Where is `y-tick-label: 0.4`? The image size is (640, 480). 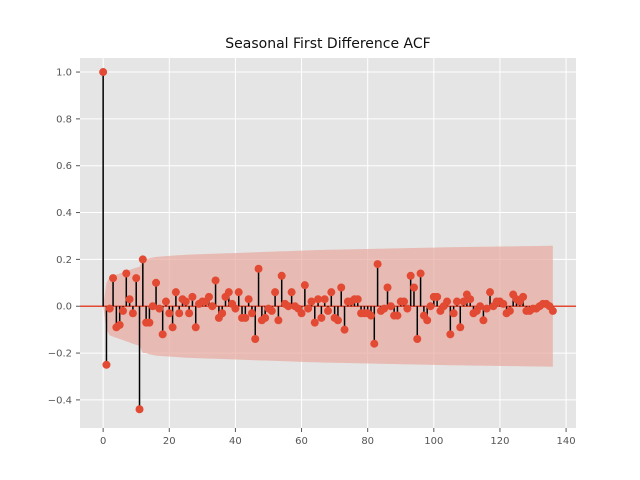 y-tick-label: 0.4 is located at coordinates (64, 213).